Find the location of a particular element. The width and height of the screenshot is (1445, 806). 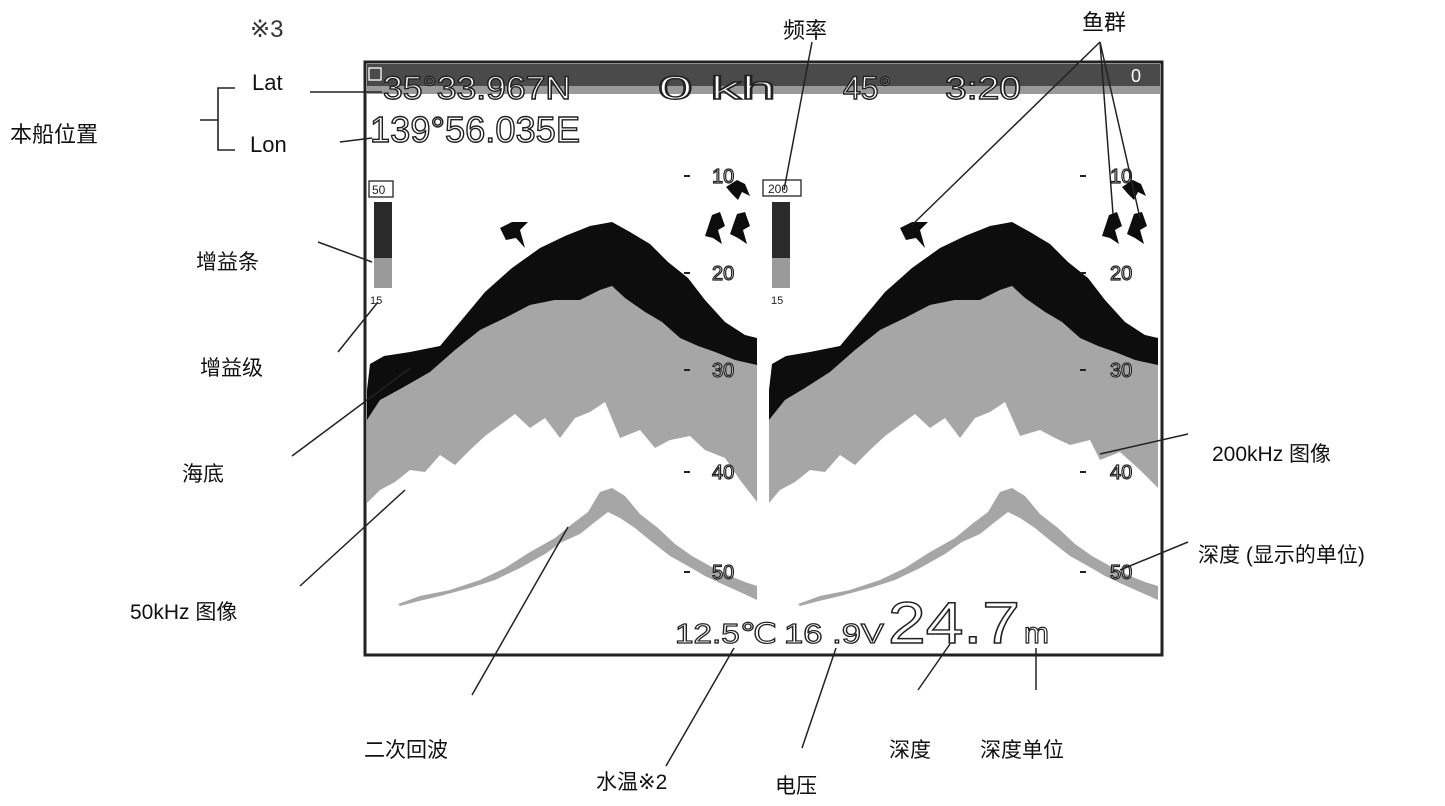

gain-level-left: 15 is located at coordinates (376, 301).